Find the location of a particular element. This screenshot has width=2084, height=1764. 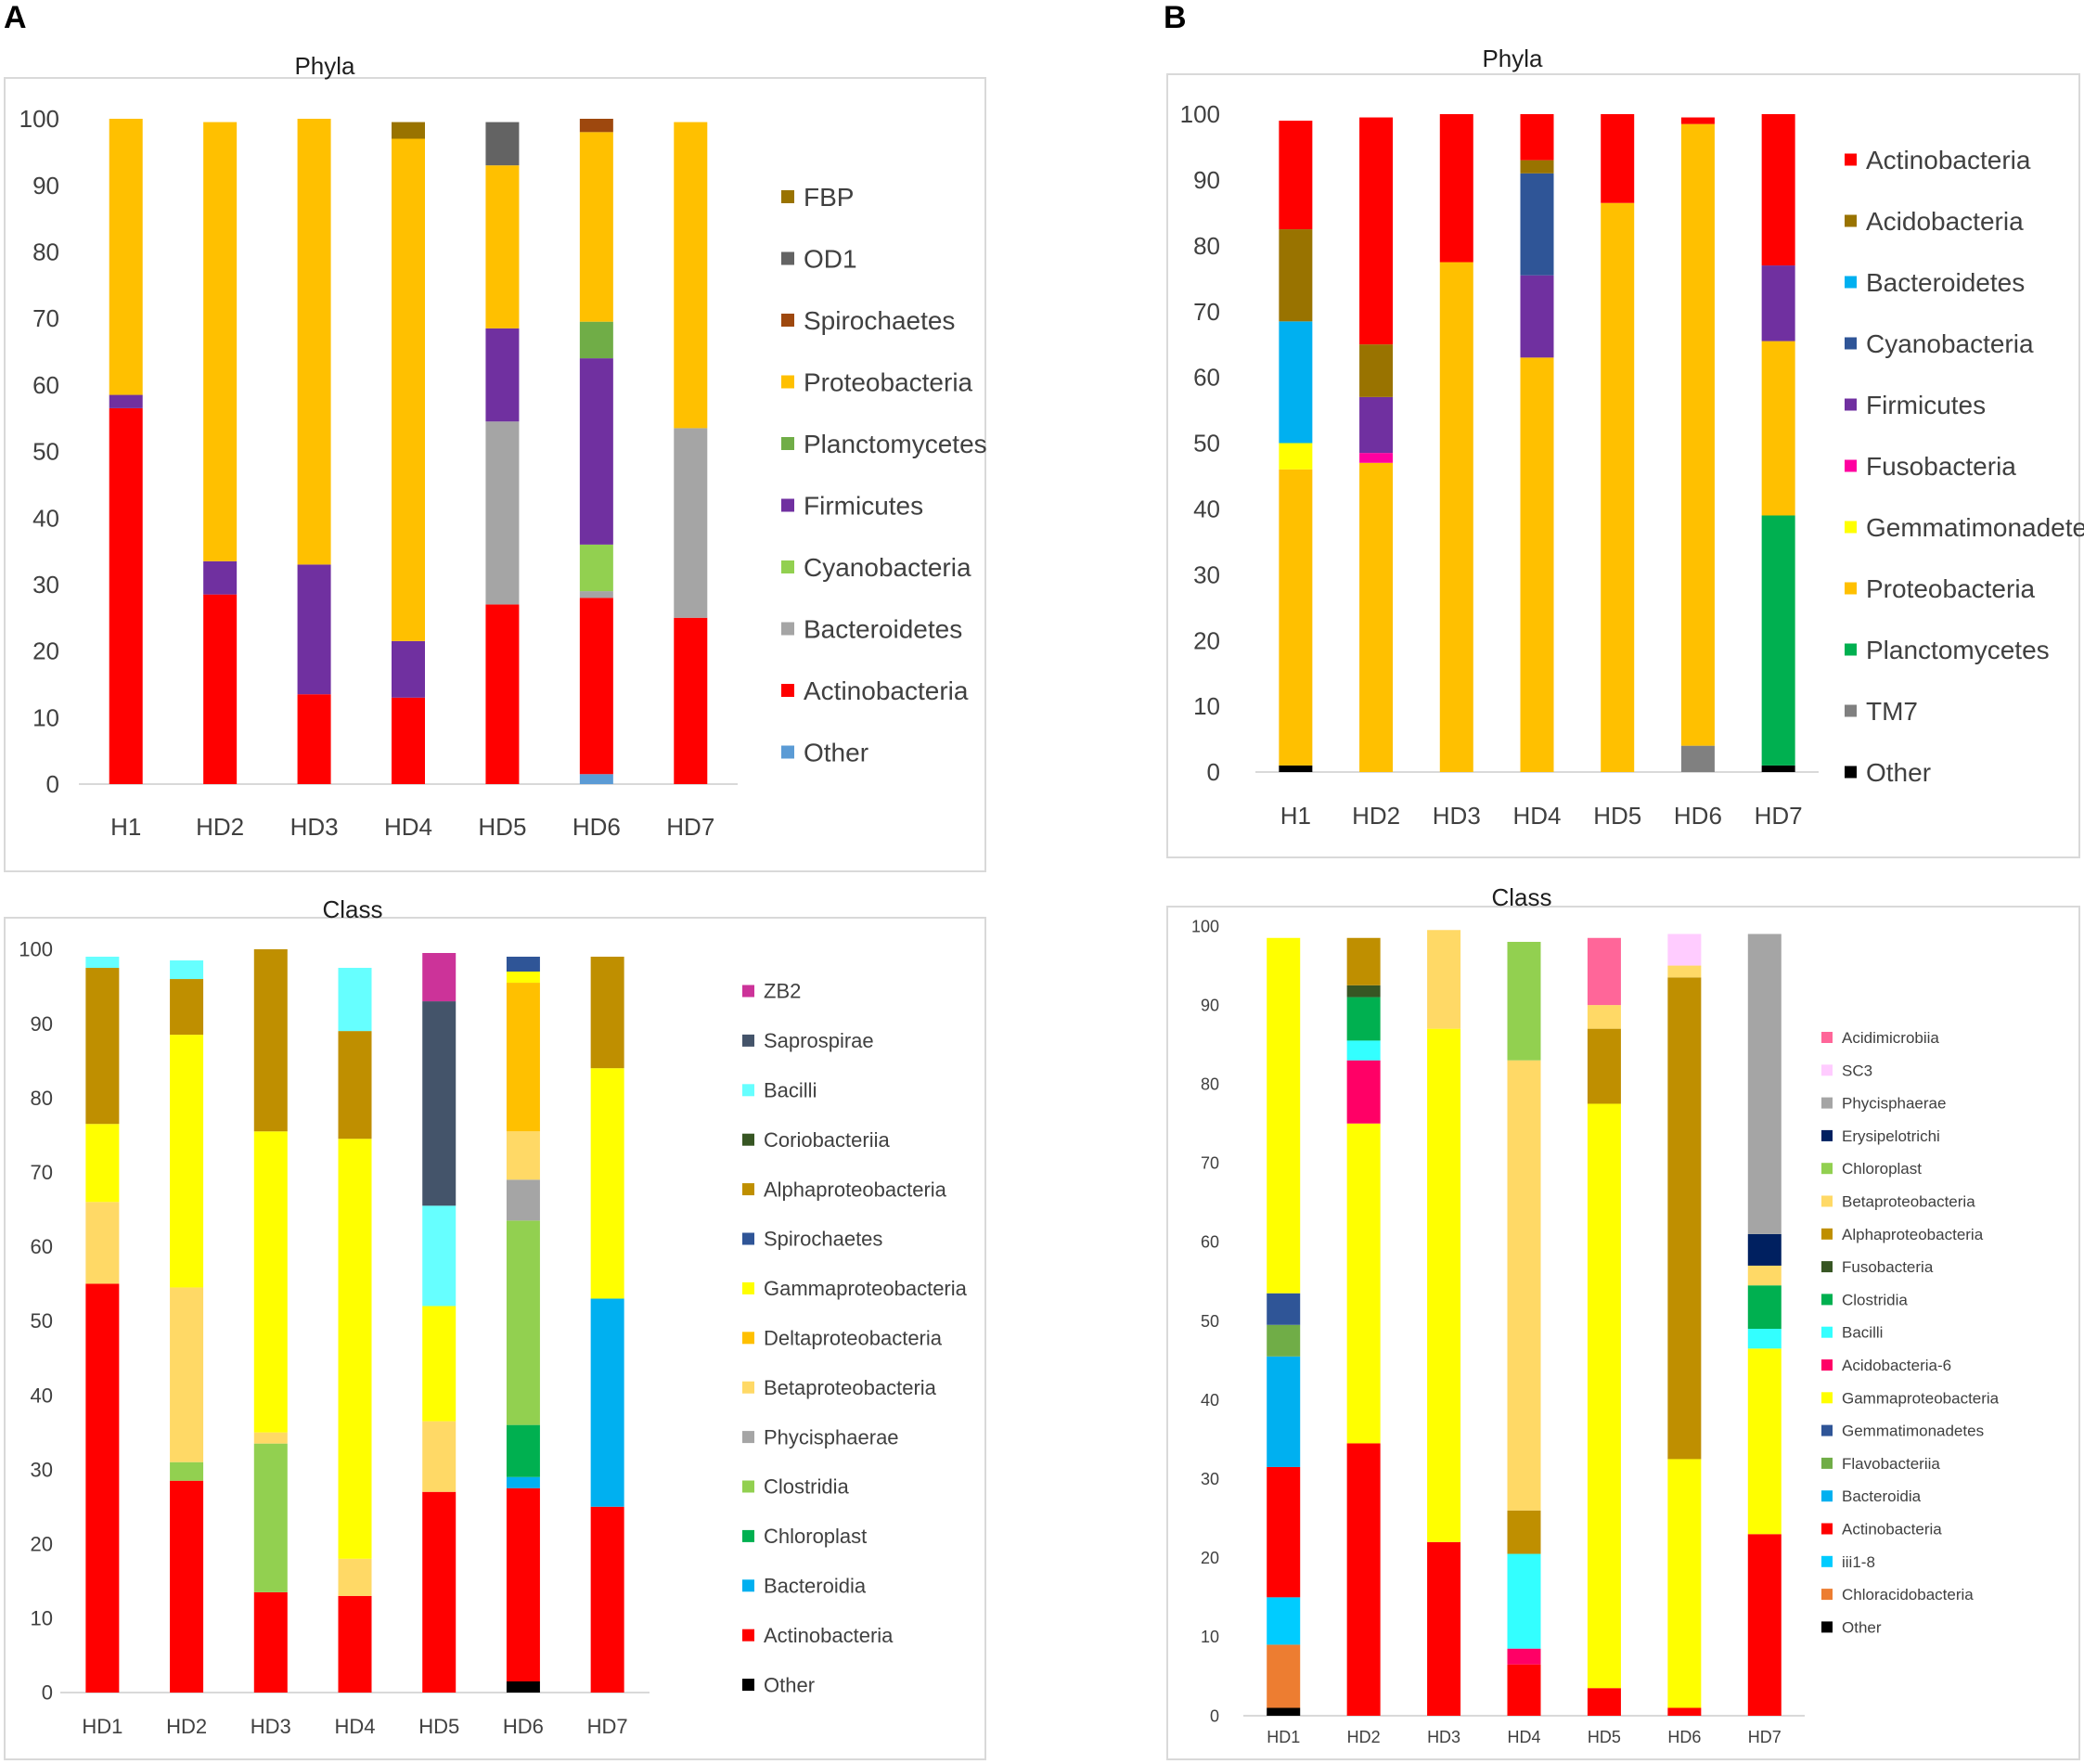

A-phyla-bar-actinobacteria-hd2 is located at coordinates (221, 689).